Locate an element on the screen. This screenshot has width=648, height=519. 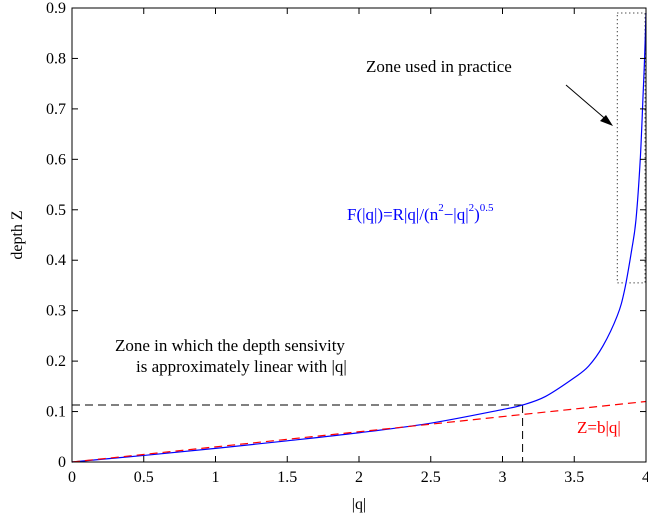
y-axis-title: depth Z is located at coordinates (17, 234).